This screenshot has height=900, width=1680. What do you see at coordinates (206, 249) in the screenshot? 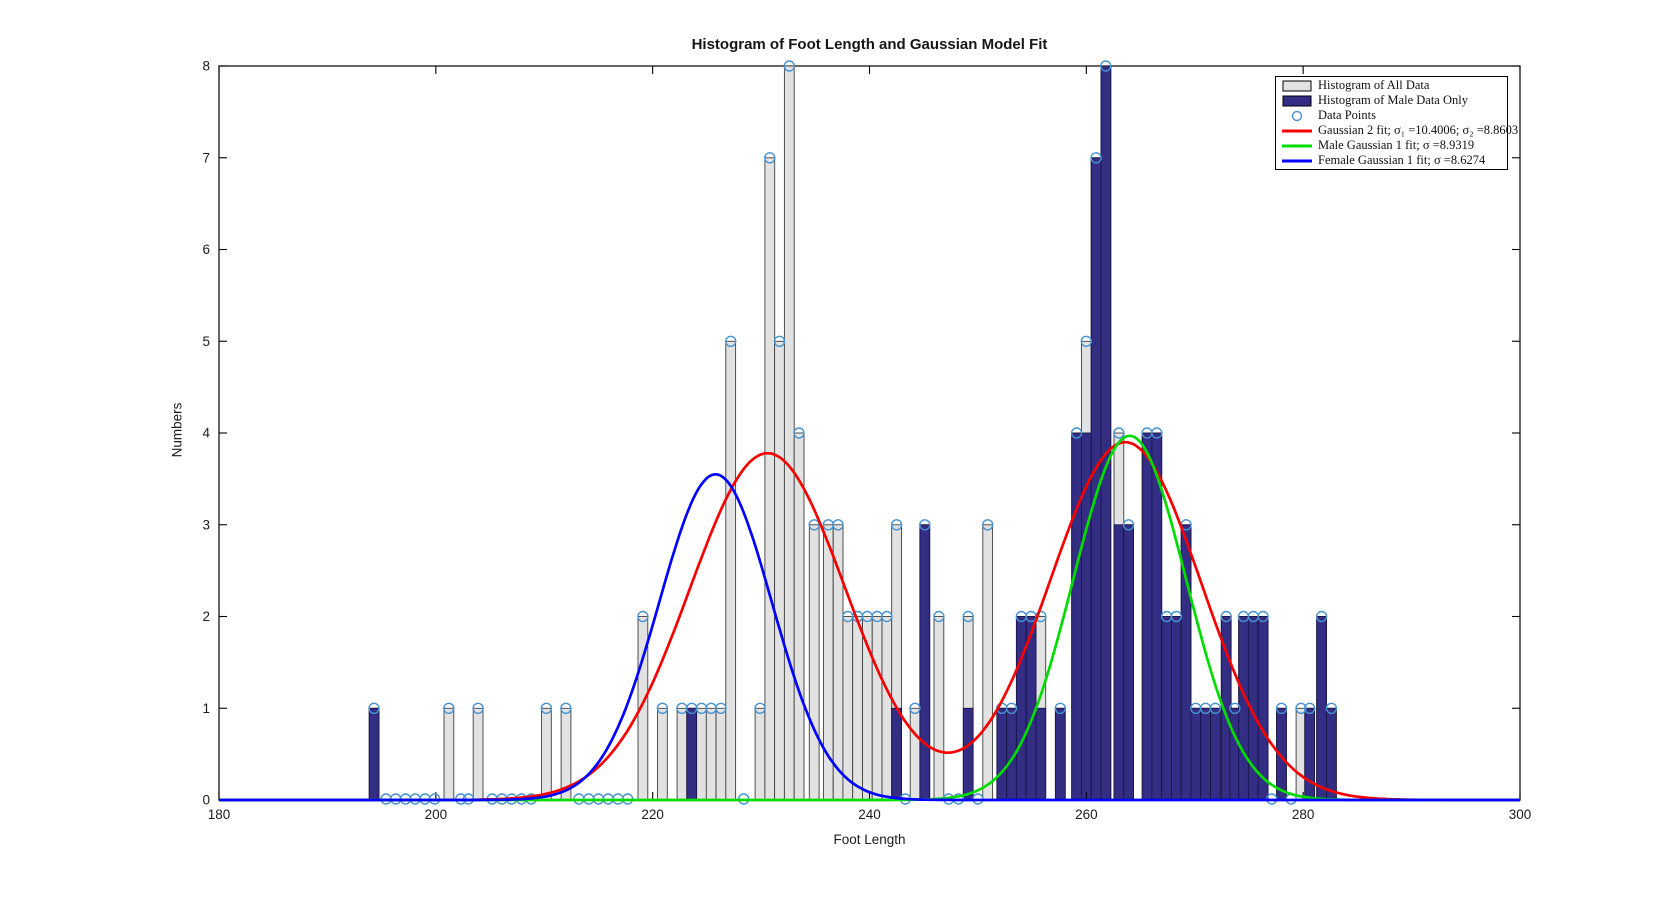
I see `svg-text: 6` at bounding box center [206, 249].